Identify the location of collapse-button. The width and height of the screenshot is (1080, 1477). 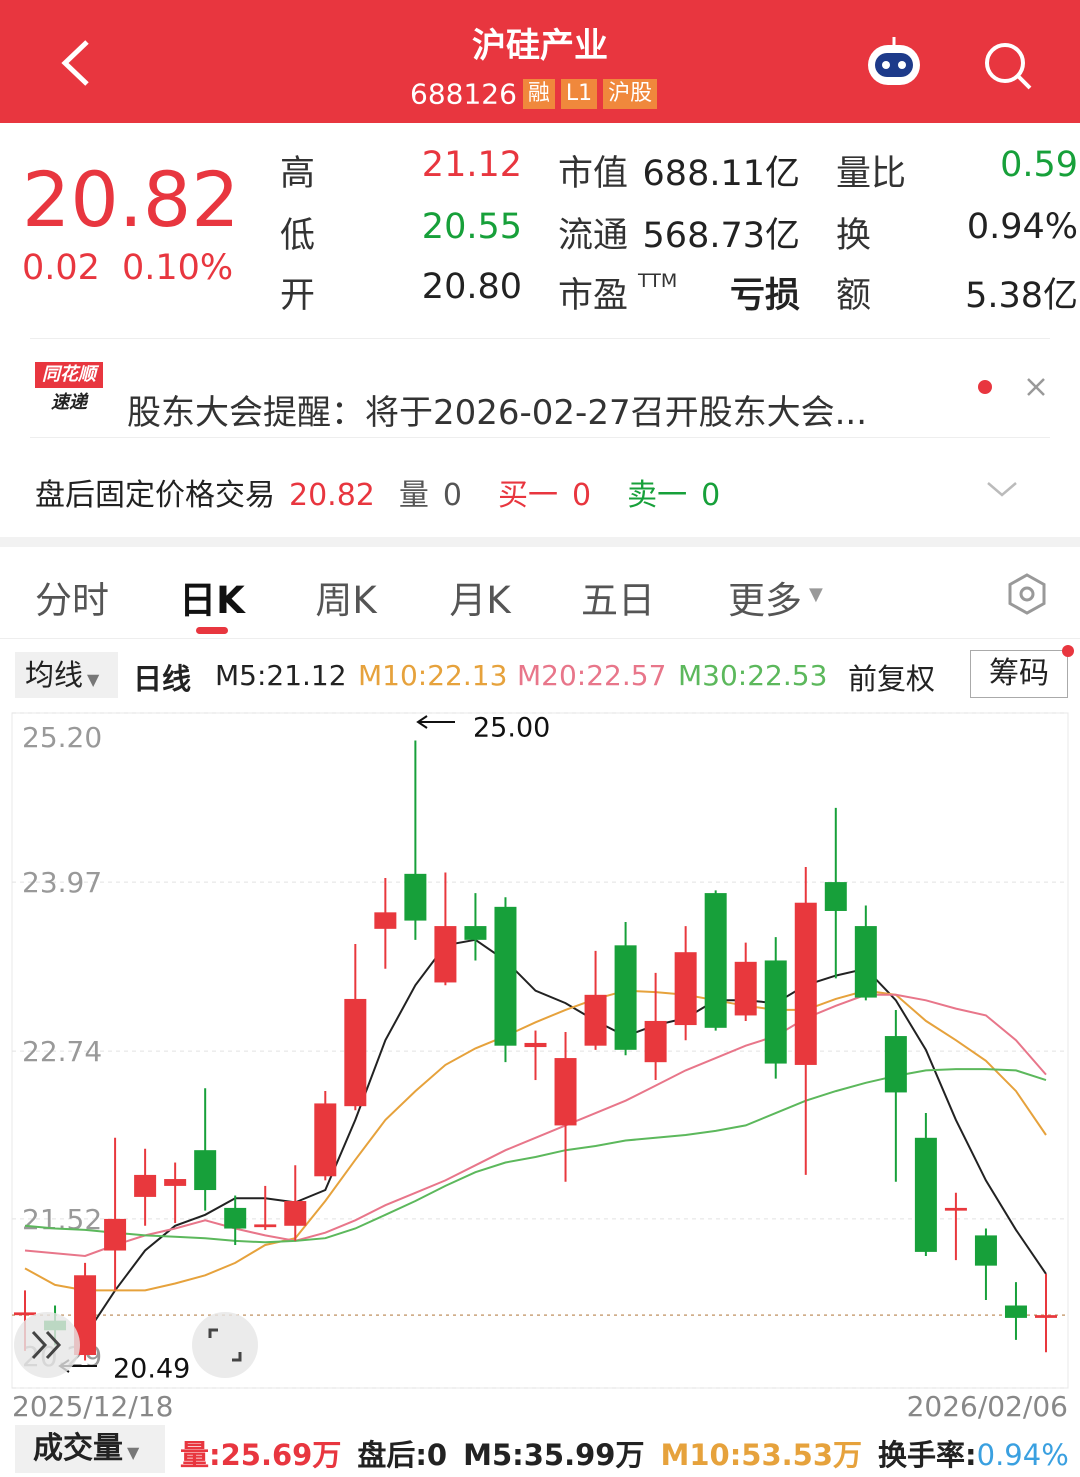
(47, 1345).